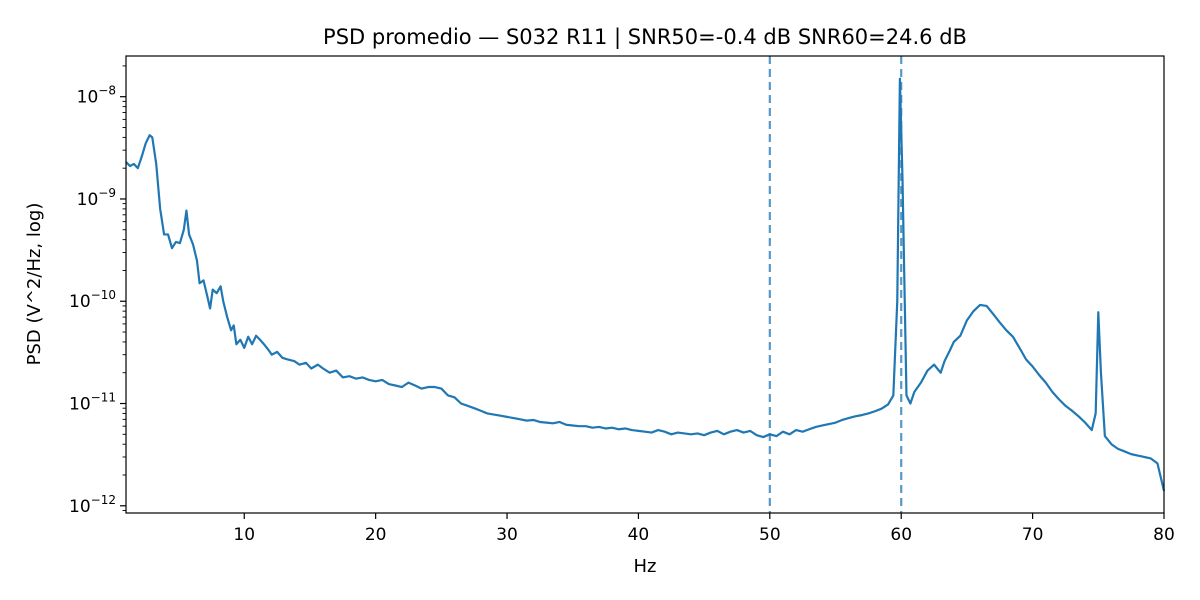 The width and height of the screenshot is (1200, 600). I want to click on x-axis-ticks: 10 20 30 40 50 60 70 80, so click(704, 529).